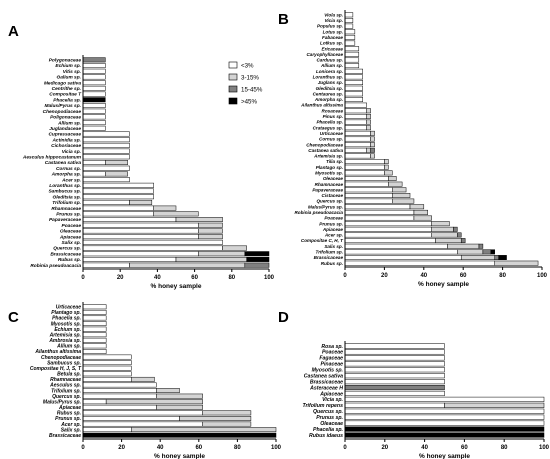  What do you see at coordinates (233, 101) in the screenshot?
I see `legend-swatch` at bounding box center [233, 101].